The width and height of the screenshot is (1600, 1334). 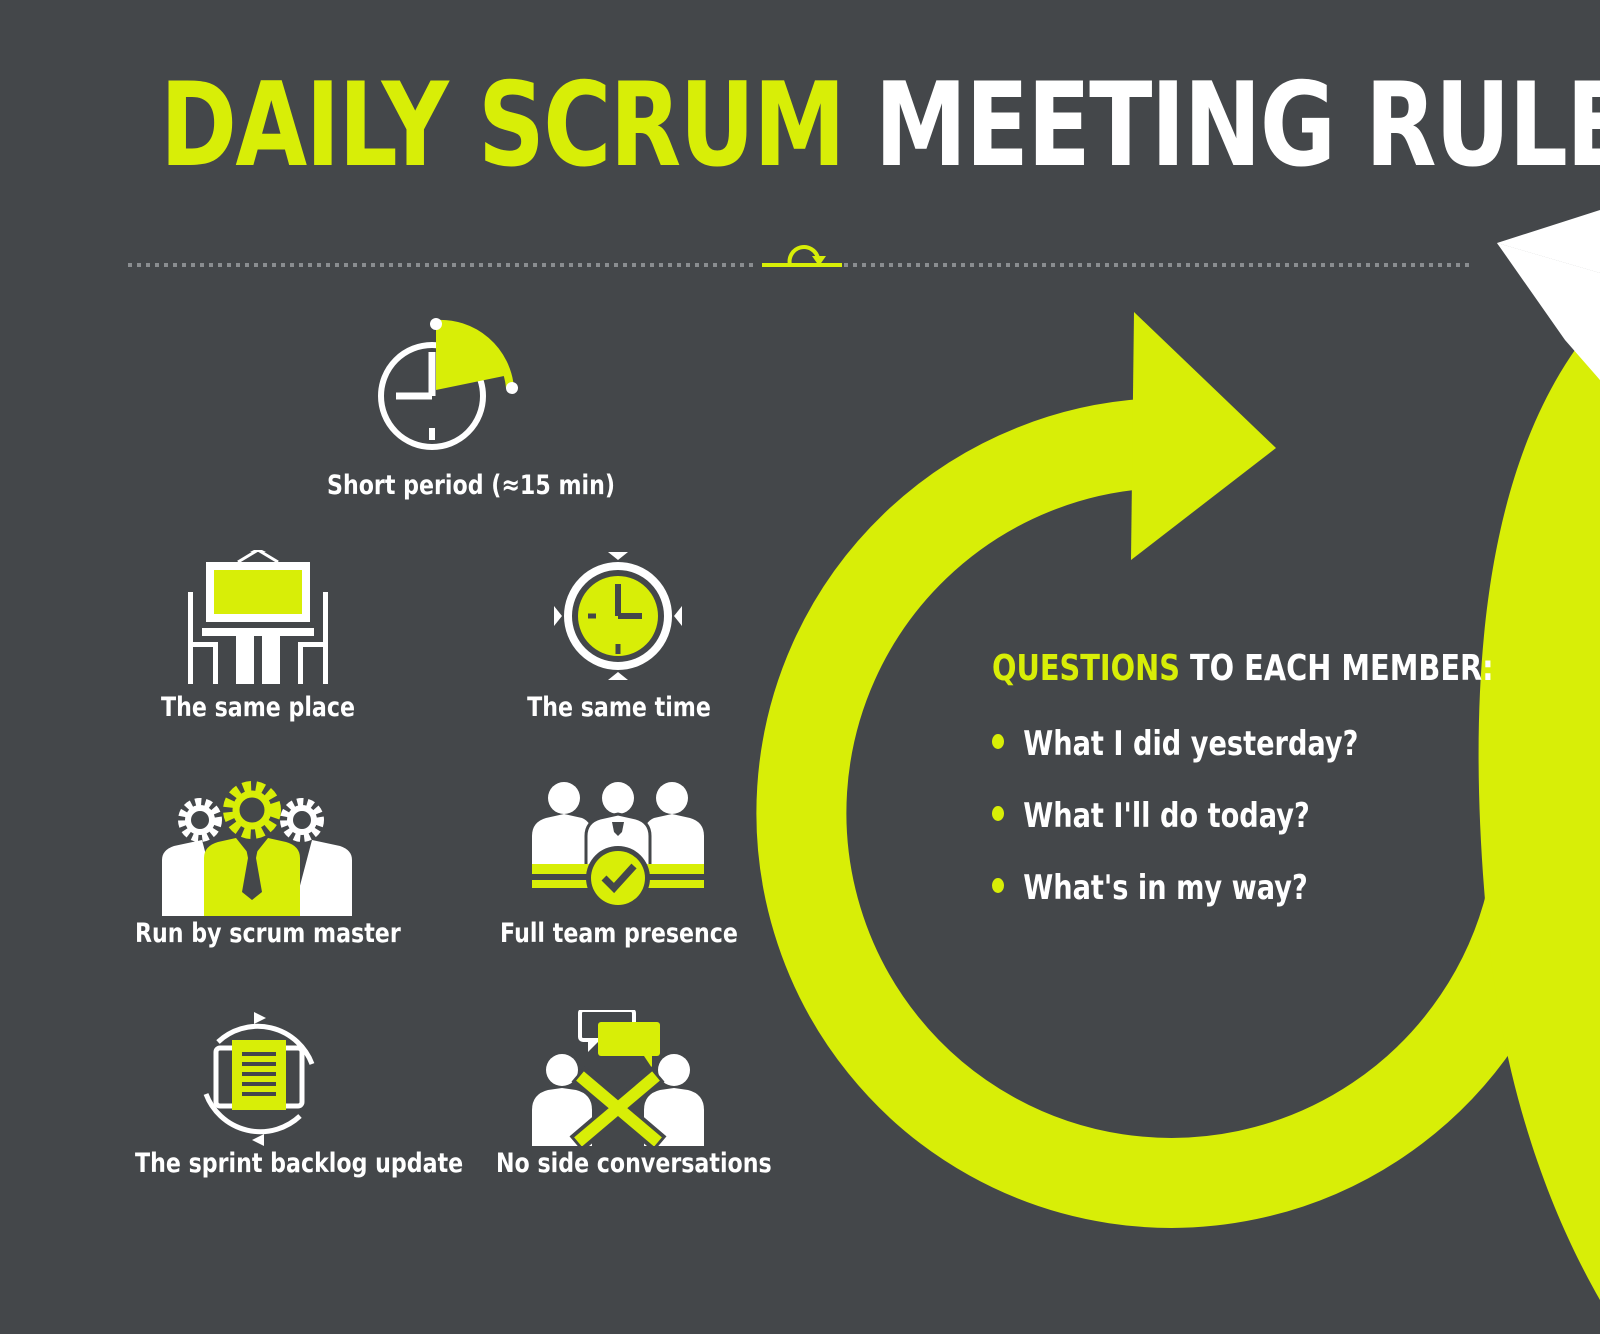 I want to click on question-item: What's in my way?, so click(x=1152, y=888).